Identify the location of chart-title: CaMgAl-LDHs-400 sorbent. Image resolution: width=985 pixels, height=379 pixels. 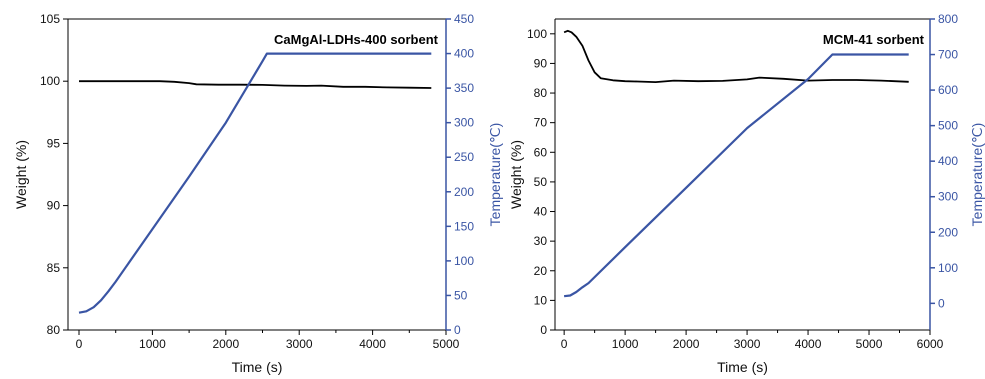
(356, 39).